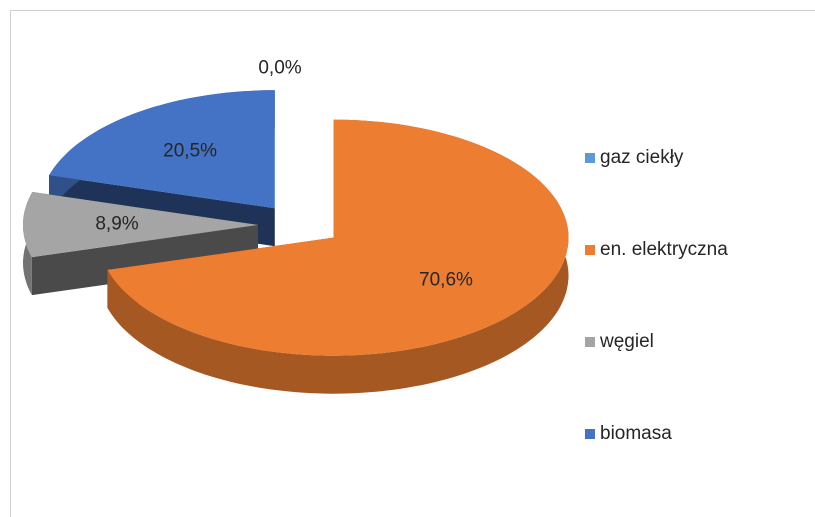 This screenshot has height=517, width=815. I want to click on data-label: 8,9%, so click(116, 224).